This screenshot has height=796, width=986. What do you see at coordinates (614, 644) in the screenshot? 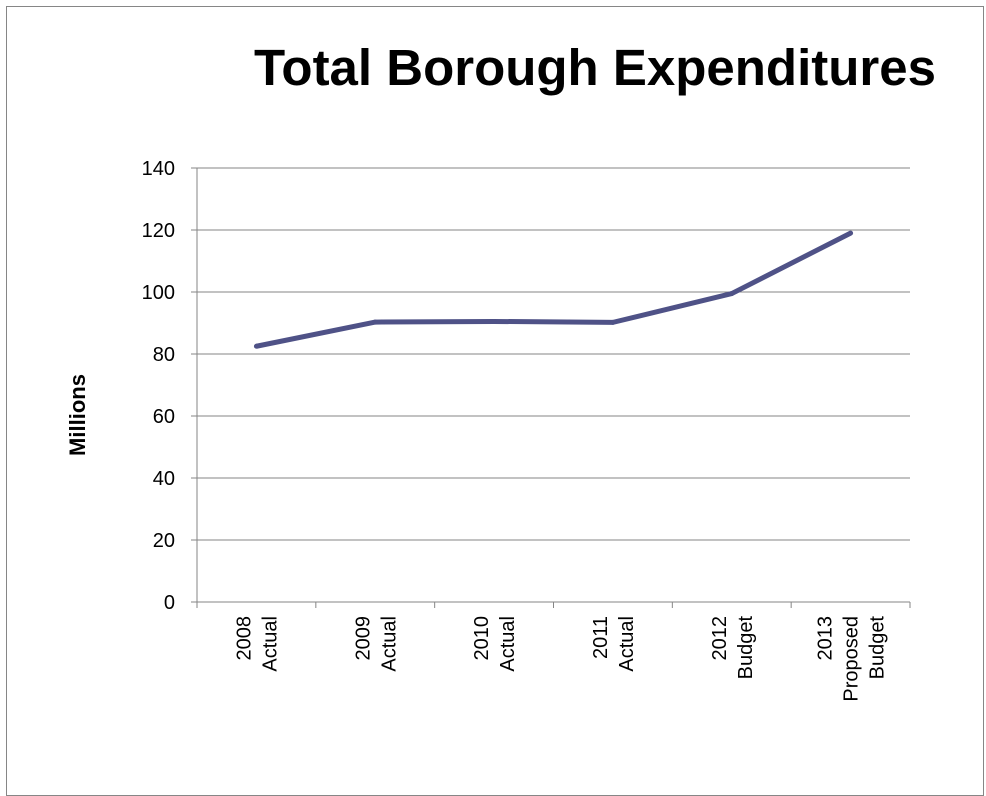
I see `x-tick-label: 2011 Actual` at bounding box center [614, 644].